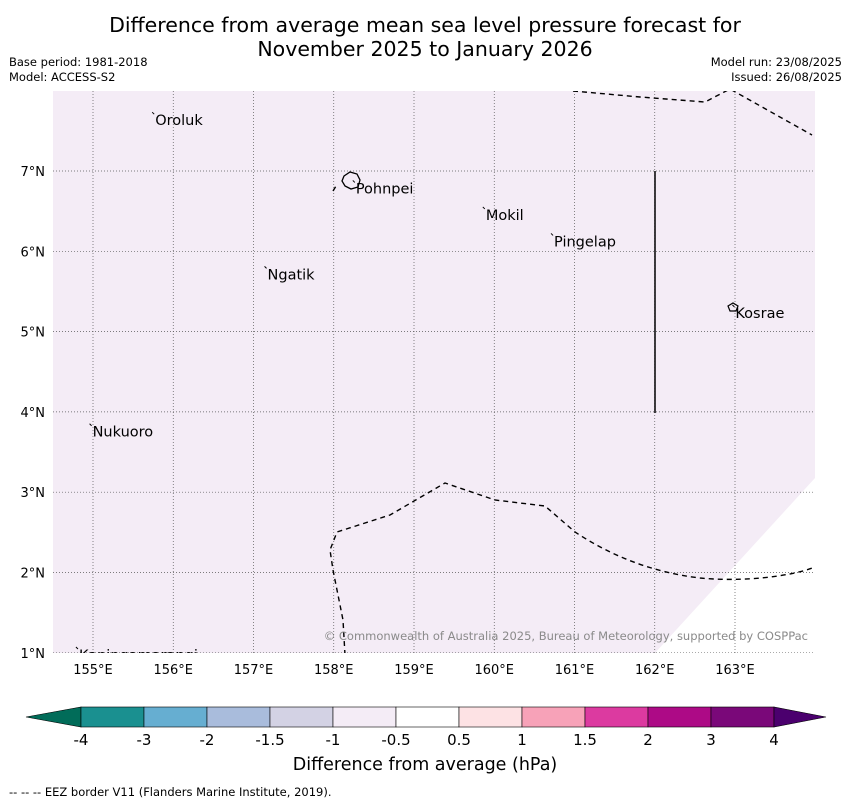  Describe the element at coordinates (333, 740) in the screenshot. I see `colorbar-tick-label: -1` at that location.